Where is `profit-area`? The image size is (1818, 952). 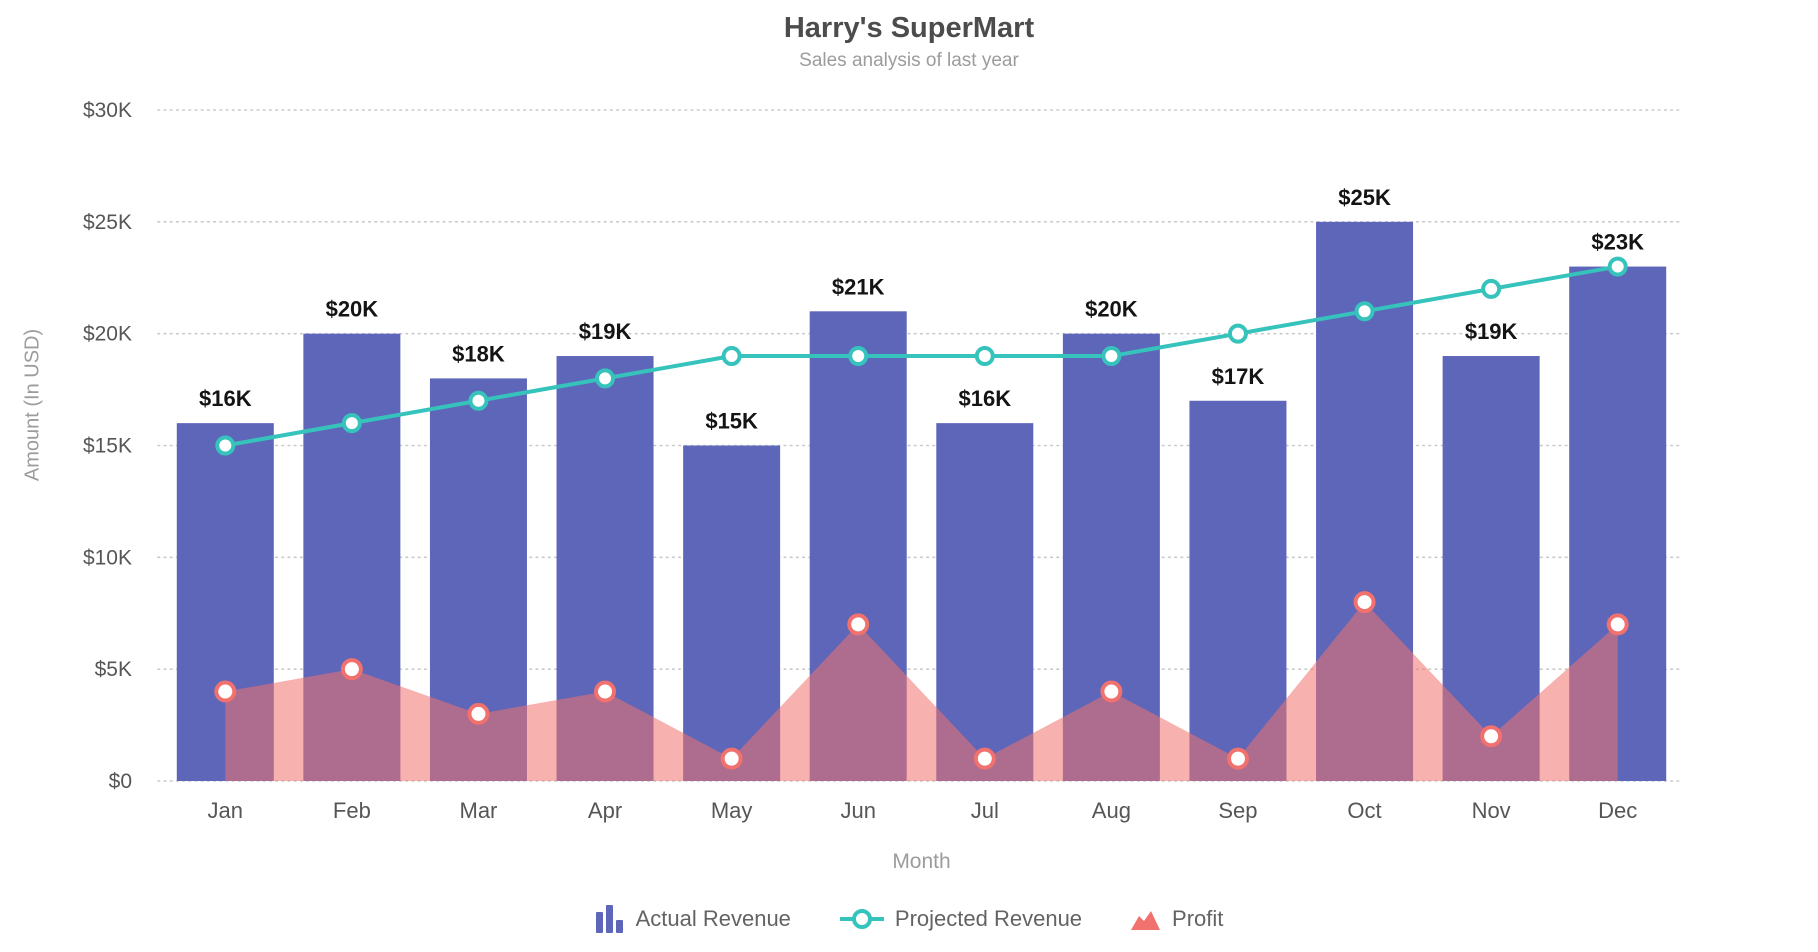 profit-area is located at coordinates (921, 691).